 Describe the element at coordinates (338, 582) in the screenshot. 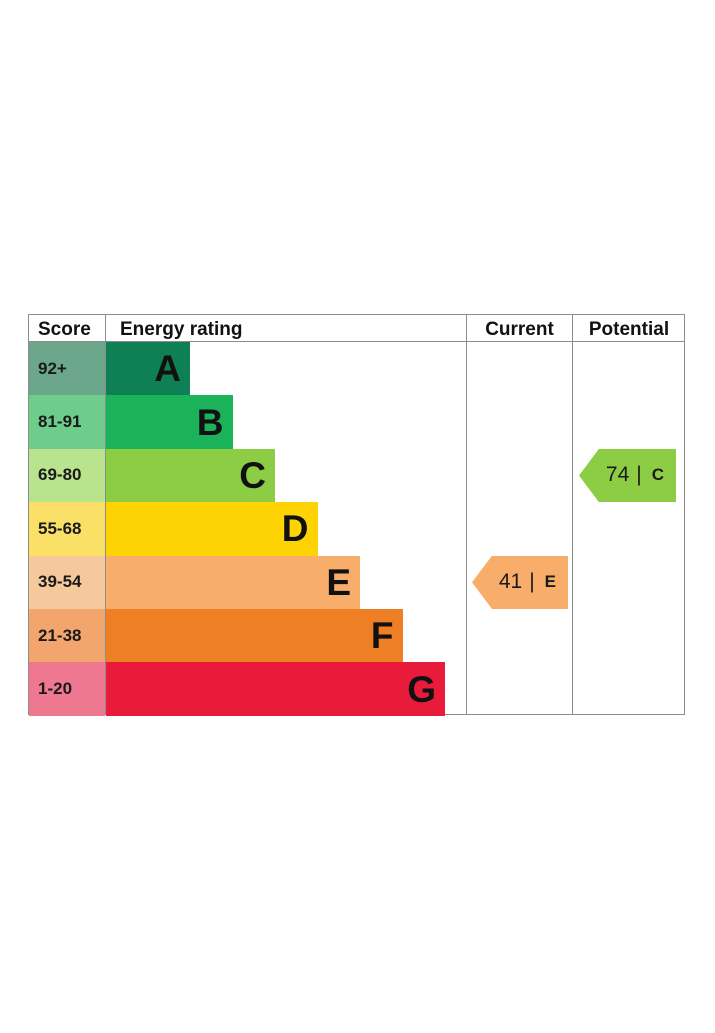

I see `band-letter-e: E` at that location.